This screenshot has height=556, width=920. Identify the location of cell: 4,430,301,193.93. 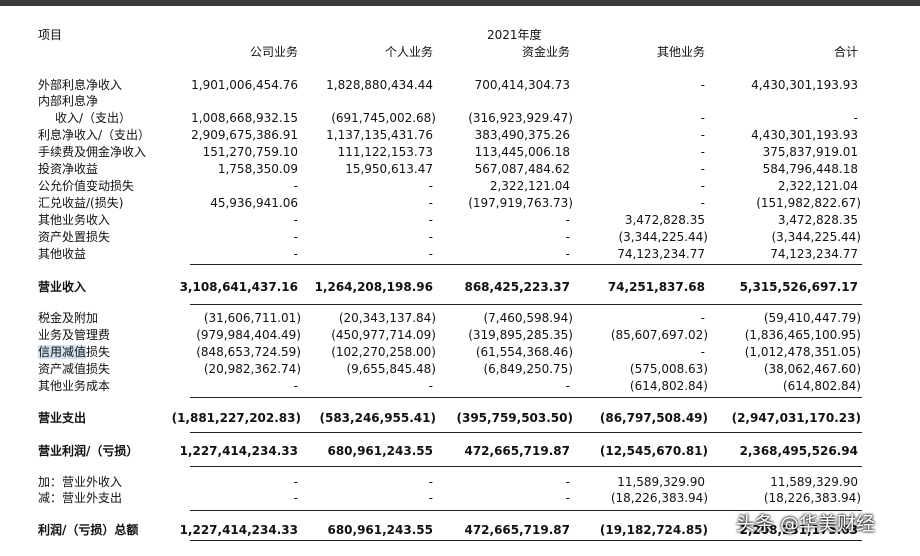
(804, 135).